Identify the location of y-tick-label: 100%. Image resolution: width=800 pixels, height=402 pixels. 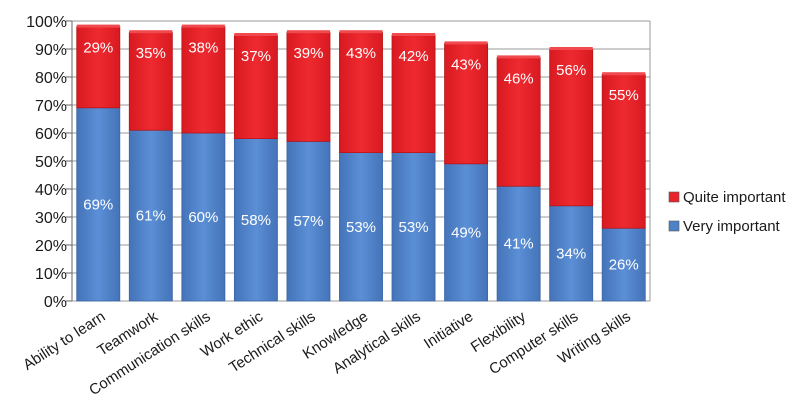
(46, 22).